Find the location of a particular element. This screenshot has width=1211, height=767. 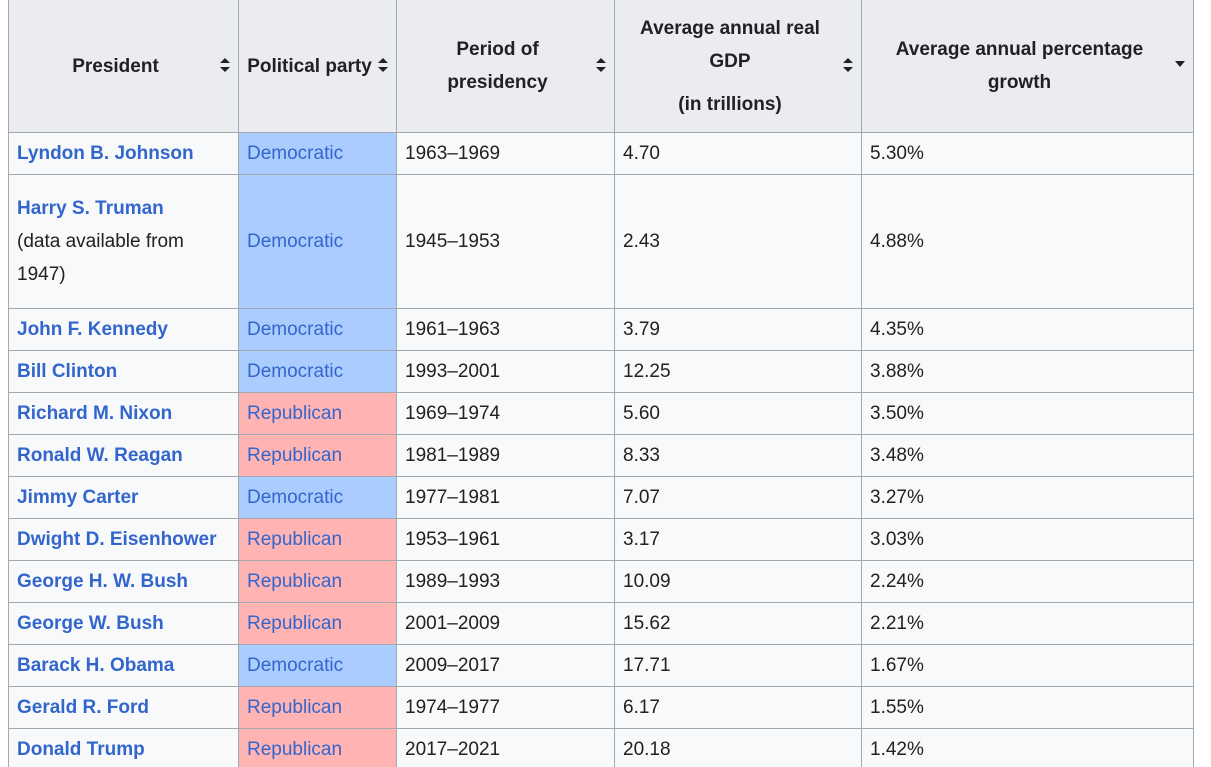

president-cell: Richard M. Nixon is located at coordinates (123, 413).